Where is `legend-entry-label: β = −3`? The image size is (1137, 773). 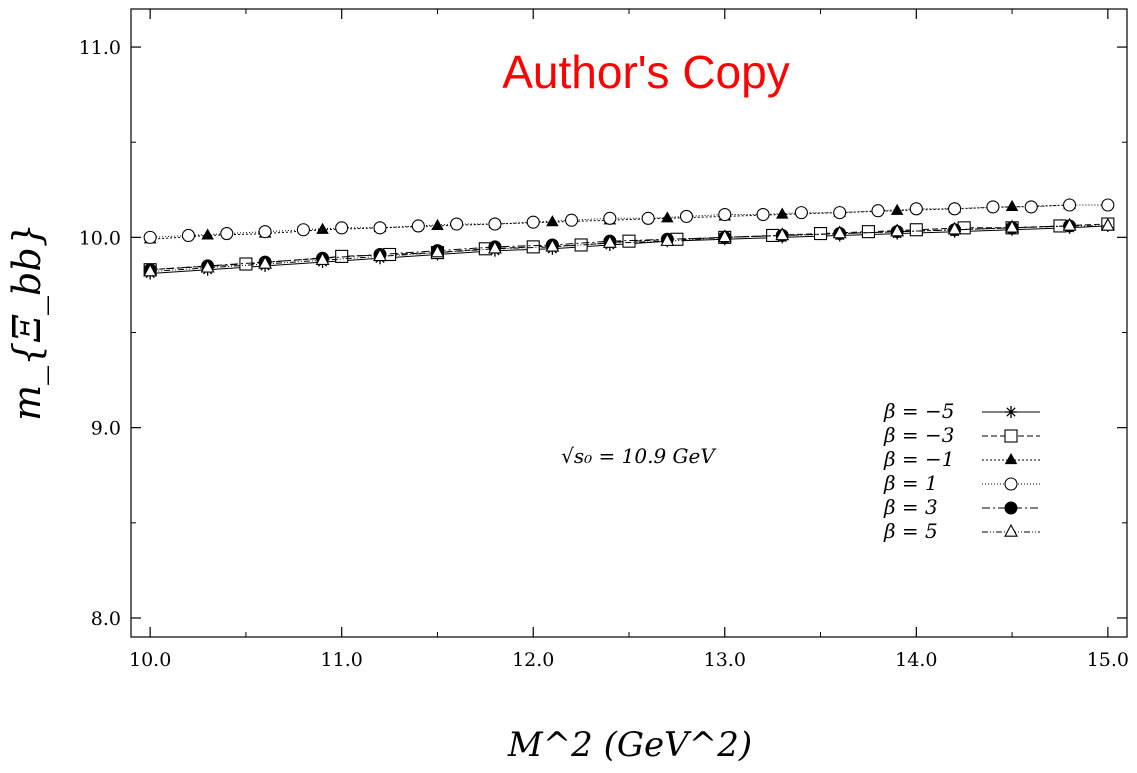
legend-entry-label: β = −3 is located at coordinates (919, 435).